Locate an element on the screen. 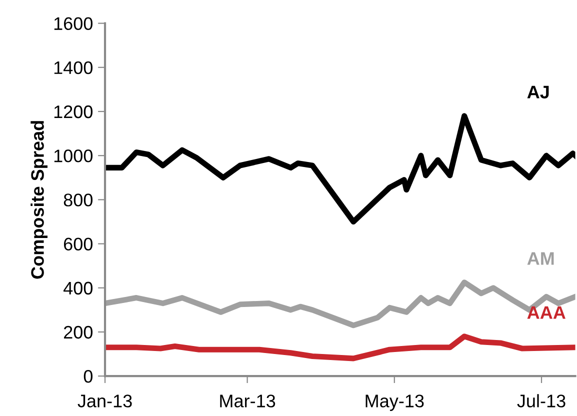  x-tick-label: May-13 is located at coordinates (395, 402).